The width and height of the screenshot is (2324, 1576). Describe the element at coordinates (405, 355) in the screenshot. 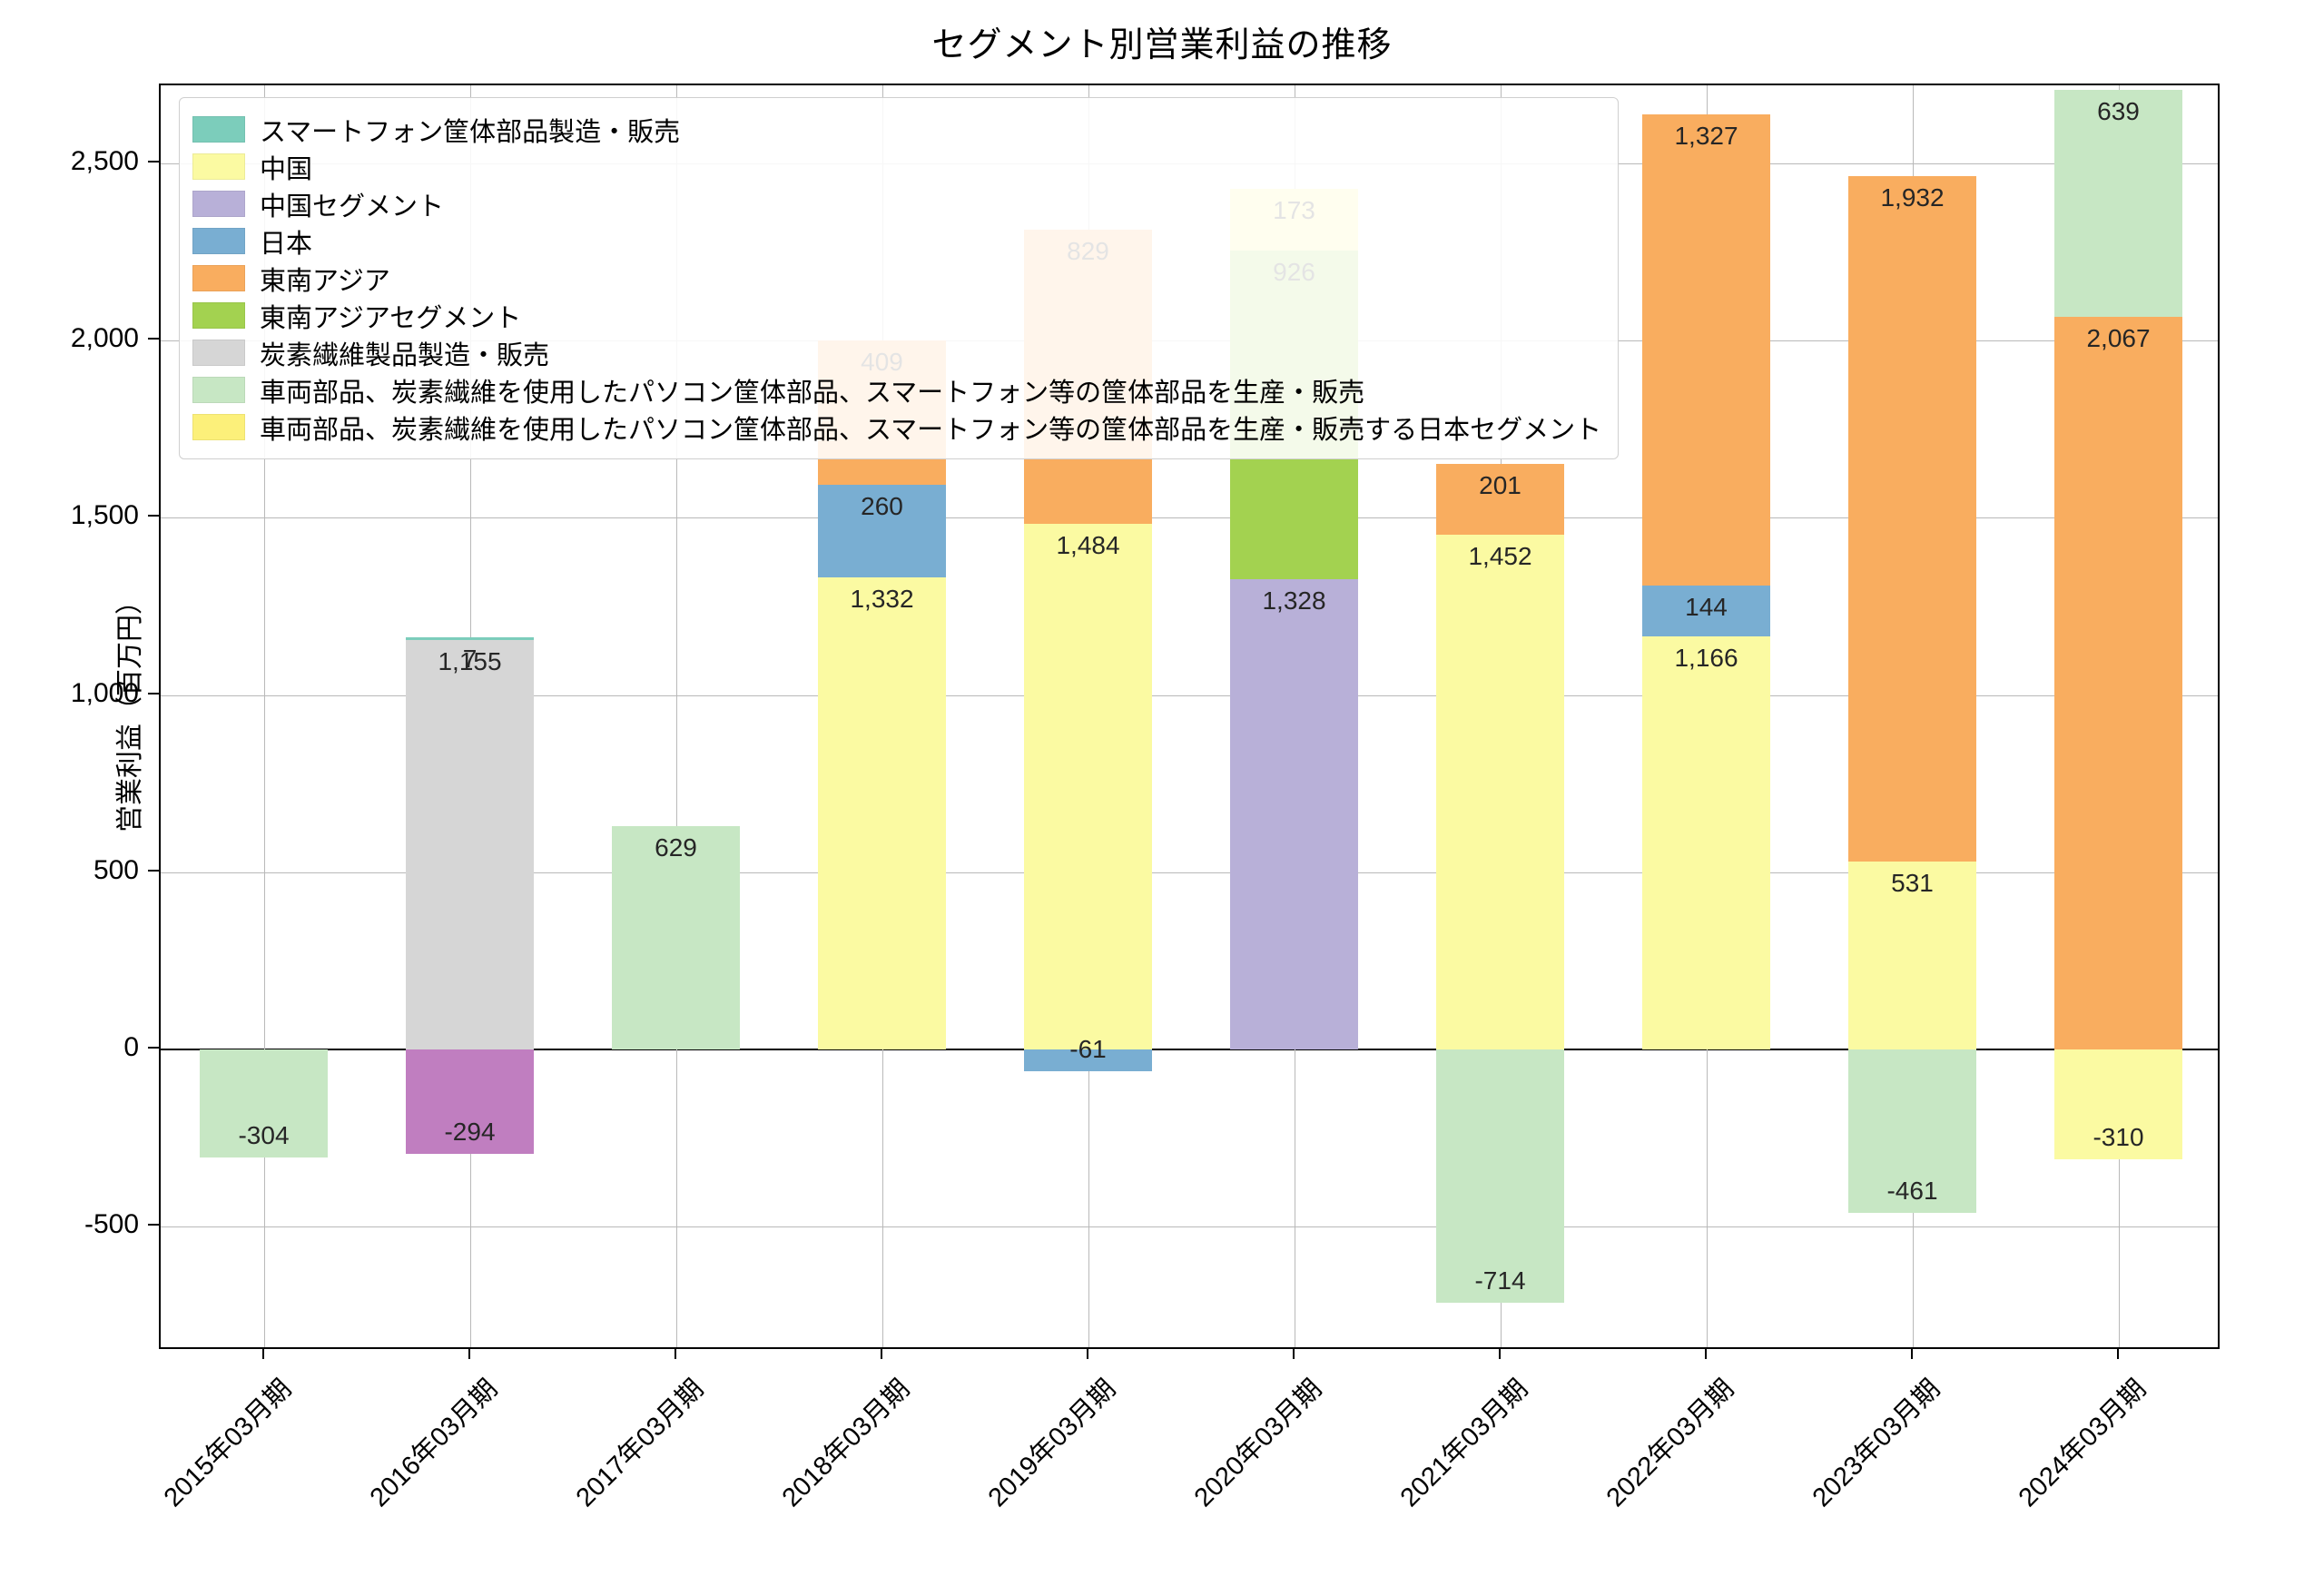

I see `legend-item-label: 炭素繊維製品製造・販売` at that location.